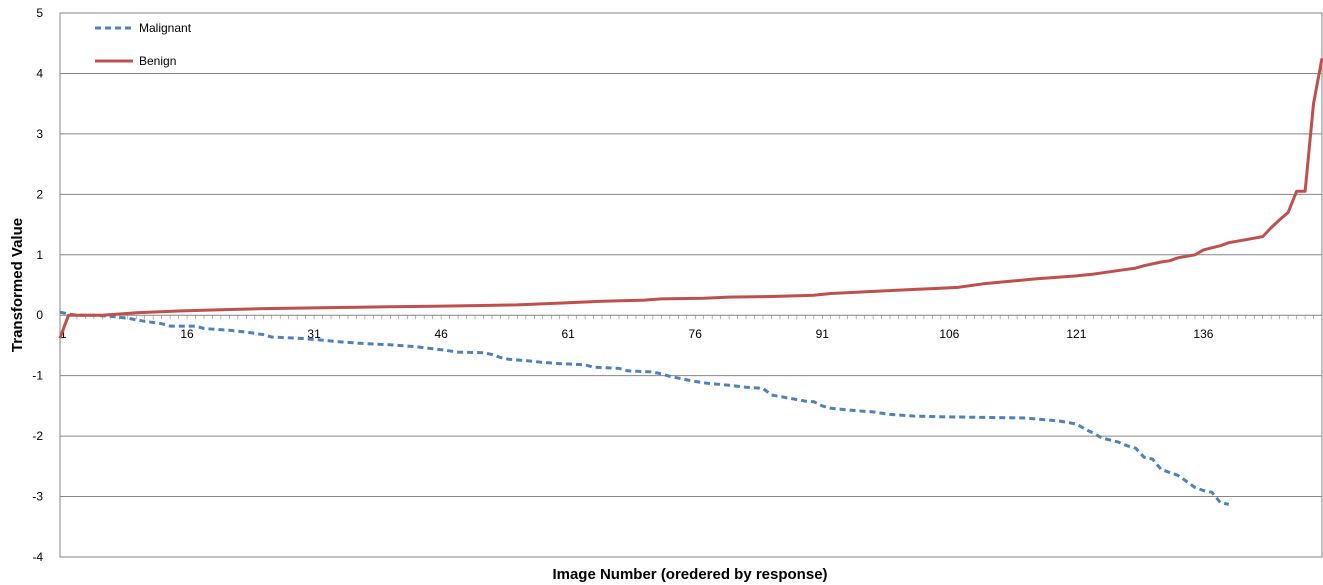  I want to click on legend-label-malignant: Malignant, so click(165, 28).